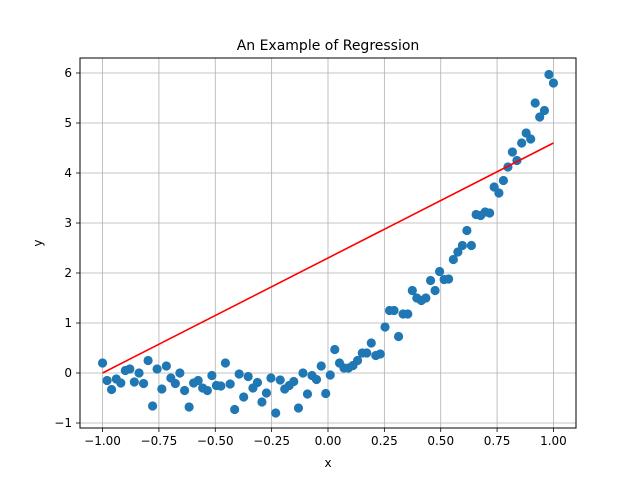 This screenshot has width=640, height=480. I want to click on y-tick-label: 2, so click(68, 273).